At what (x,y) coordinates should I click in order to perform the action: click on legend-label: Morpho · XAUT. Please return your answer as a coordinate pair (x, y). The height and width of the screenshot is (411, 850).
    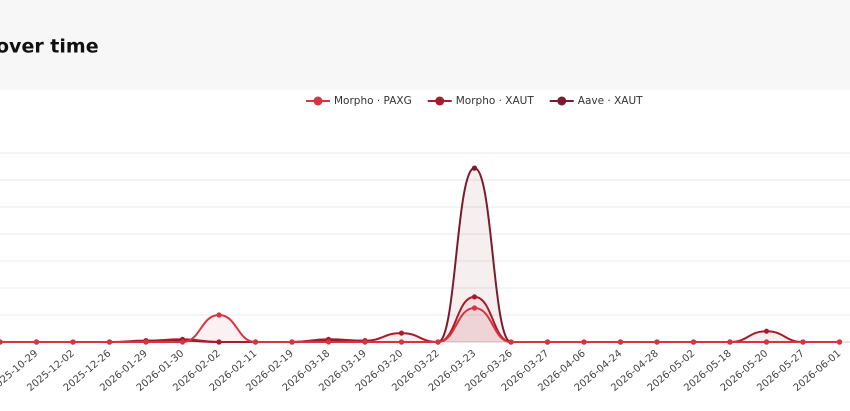
    Looking at the image, I should click on (495, 101).